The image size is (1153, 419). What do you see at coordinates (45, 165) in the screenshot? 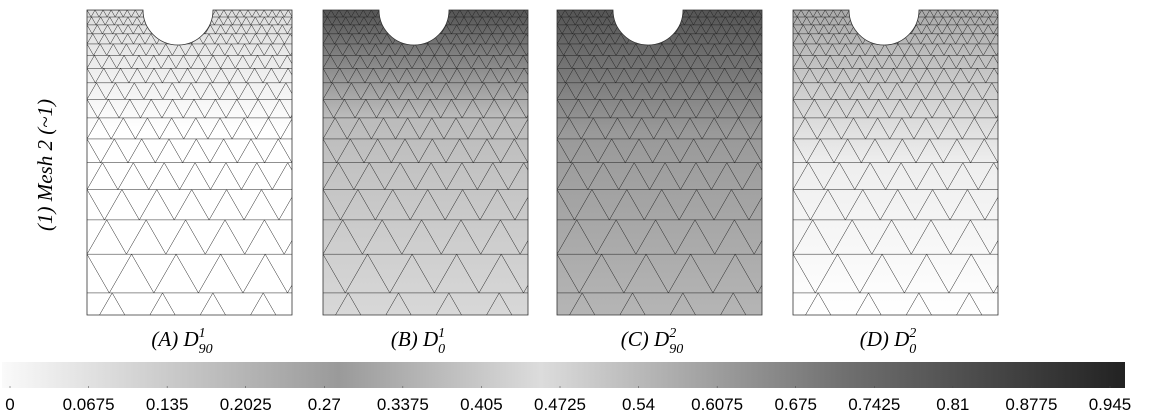
I see `row-label: (1) Mesh 2 (~1)` at bounding box center [45, 165].